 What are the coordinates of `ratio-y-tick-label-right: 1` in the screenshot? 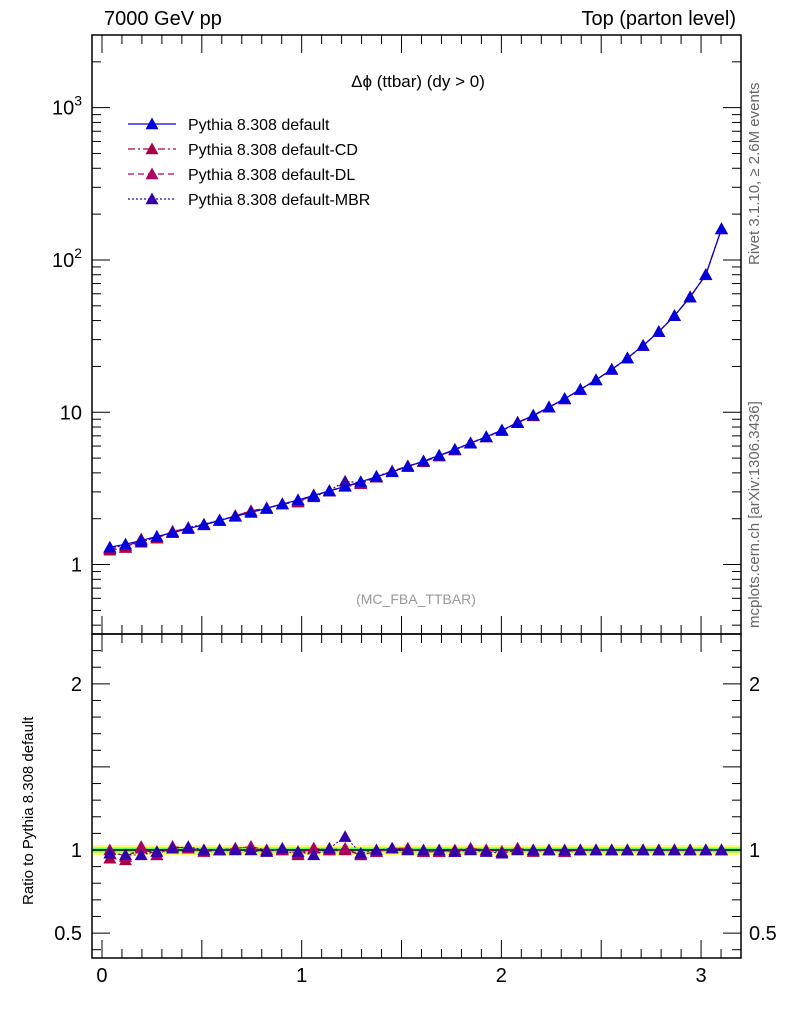 It's located at (754, 851).